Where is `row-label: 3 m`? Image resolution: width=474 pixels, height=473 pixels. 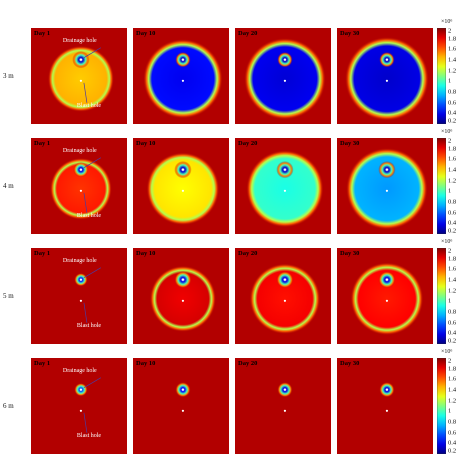
row-label: 3 m is located at coordinates (8, 76).